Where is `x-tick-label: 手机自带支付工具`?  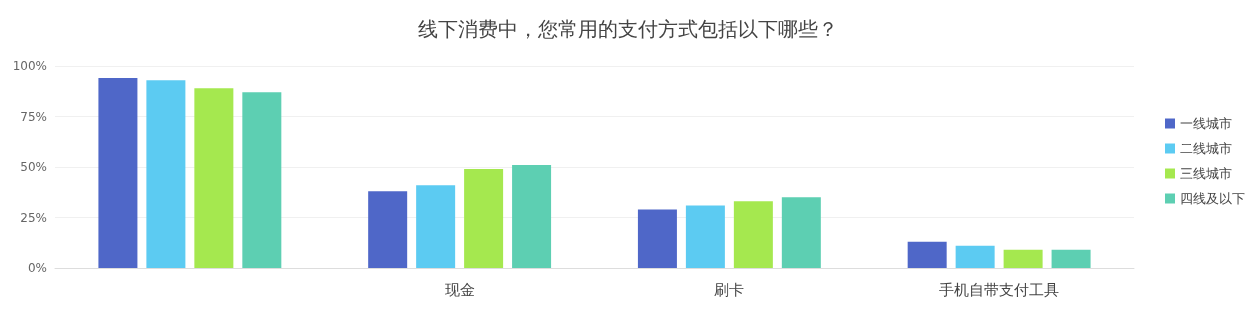 x-tick-label: 手机自带支付工具 is located at coordinates (999, 289).